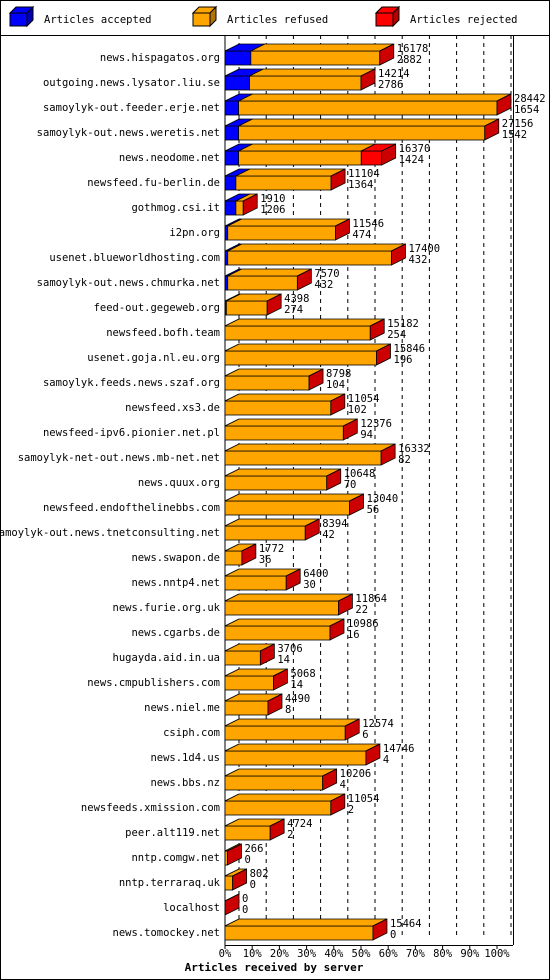 The image size is (550, 980). What do you see at coordinates (413, 49) in the screenshot?
I see `value-label: 16178` at bounding box center [413, 49].